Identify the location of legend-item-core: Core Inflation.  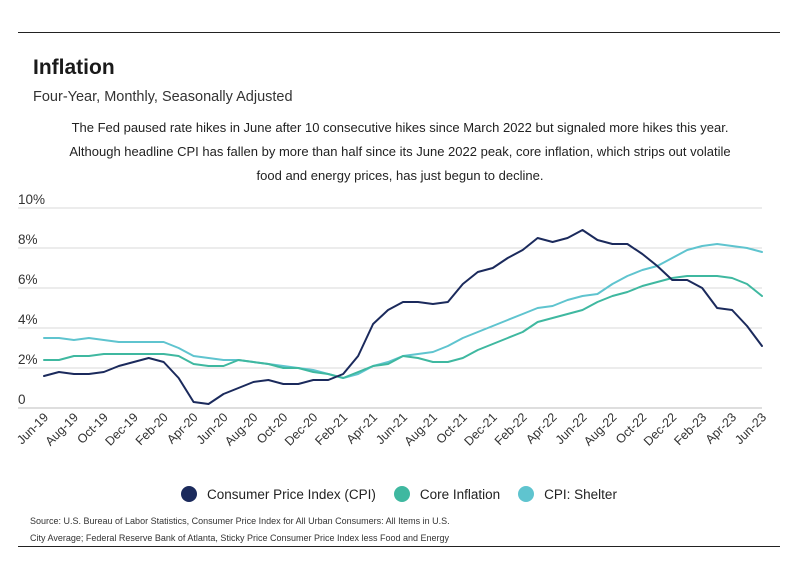
(447, 494).